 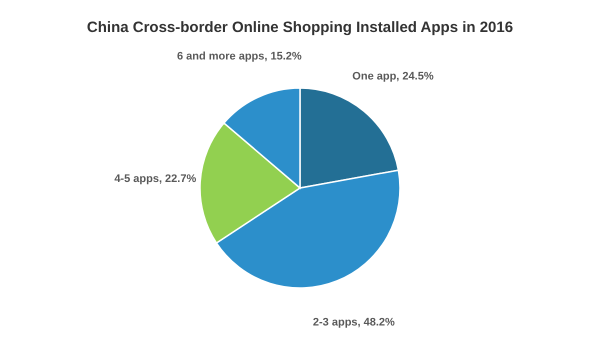 I want to click on slice-label: 2-3 apps, 48.2%, so click(x=354, y=322).